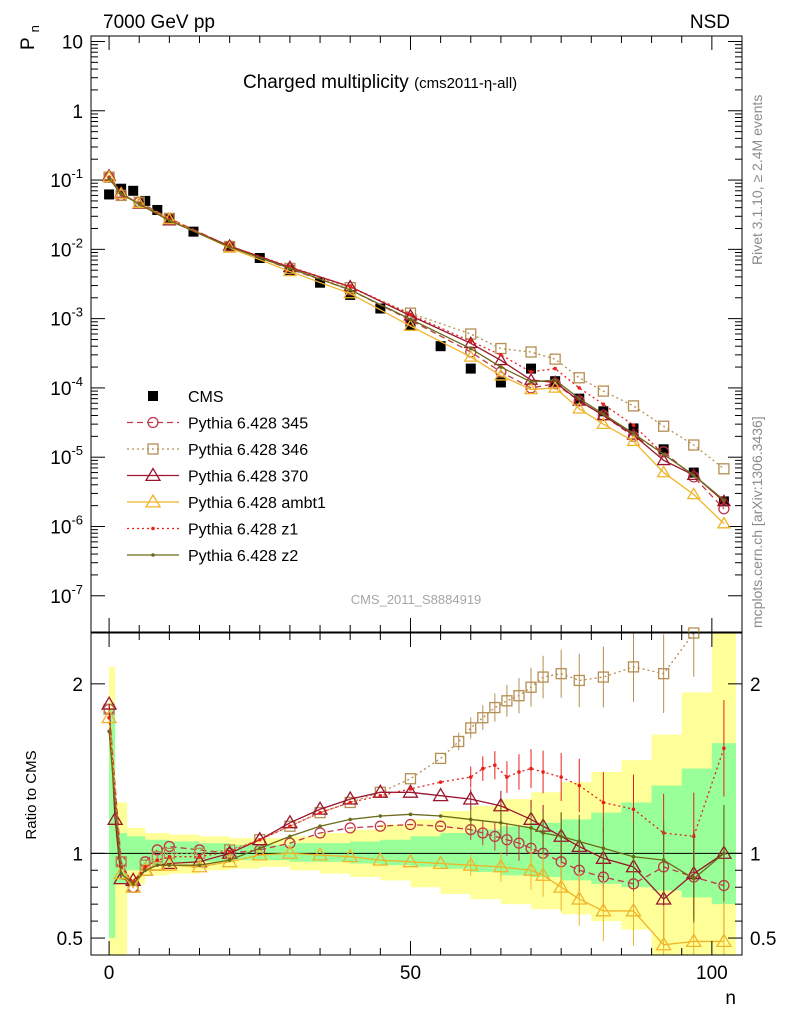 This screenshot has height=1024, width=786. What do you see at coordinates (217, 424) in the screenshot?
I see `legend-entry-1: Pythia 6.428 345` at bounding box center [217, 424].